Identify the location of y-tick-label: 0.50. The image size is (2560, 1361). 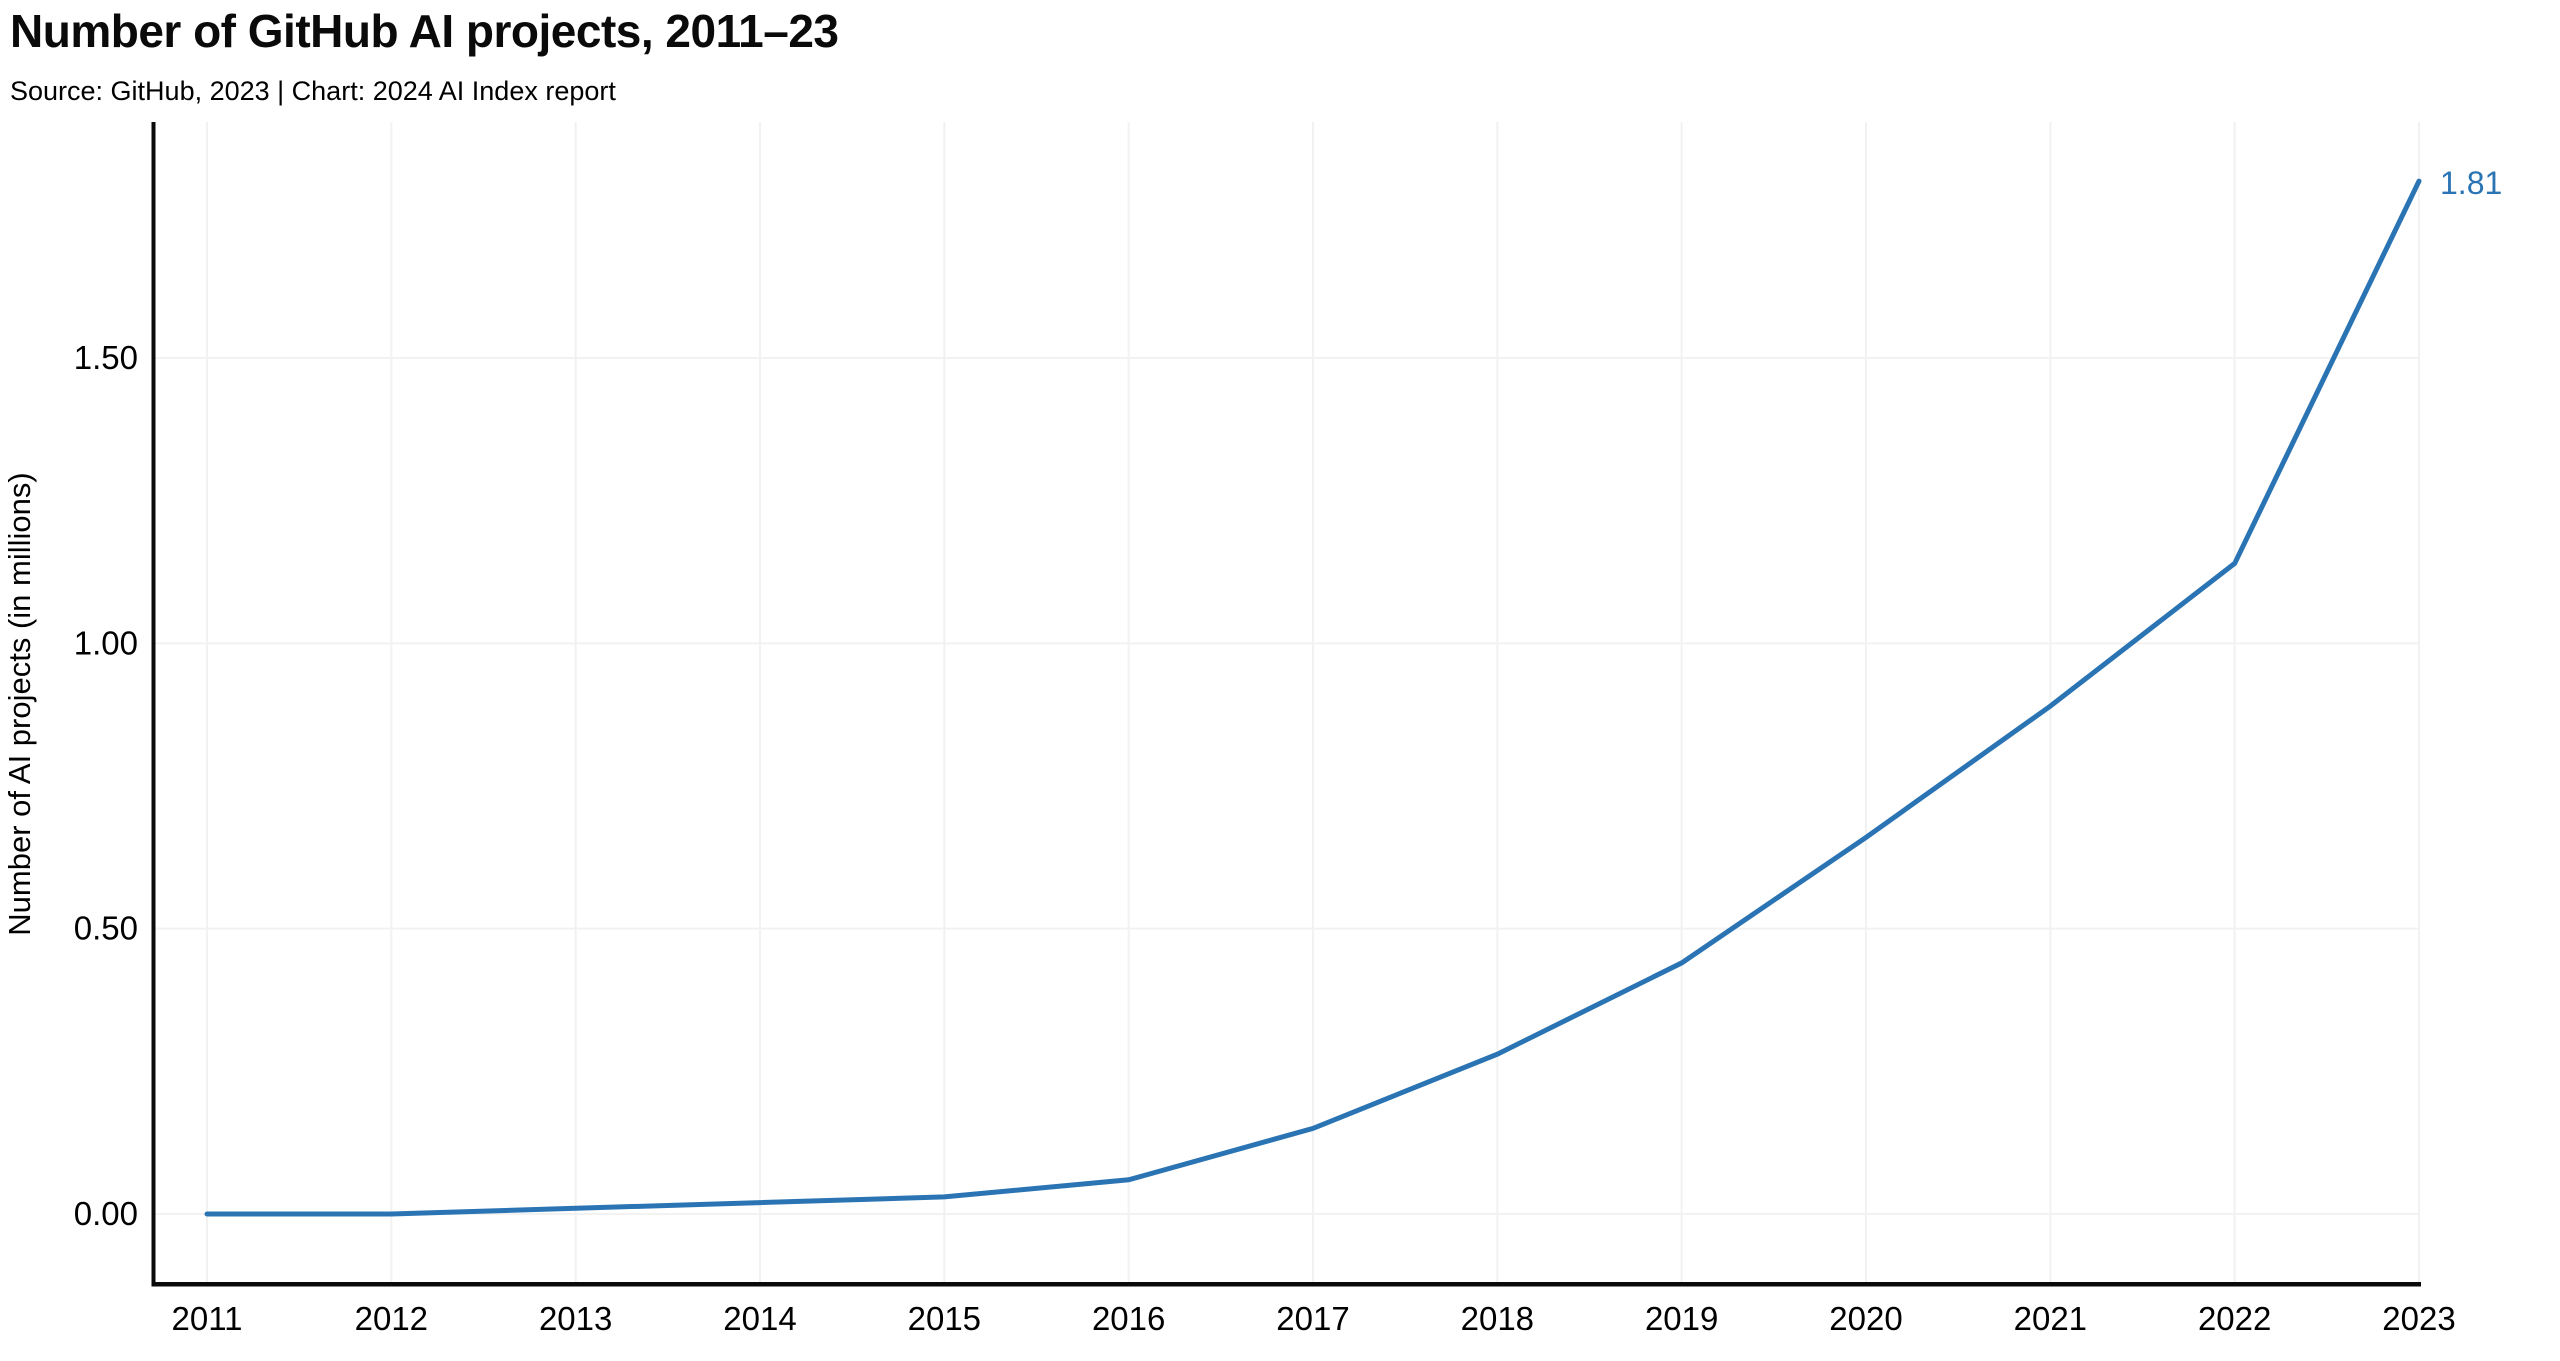
(106, 928).